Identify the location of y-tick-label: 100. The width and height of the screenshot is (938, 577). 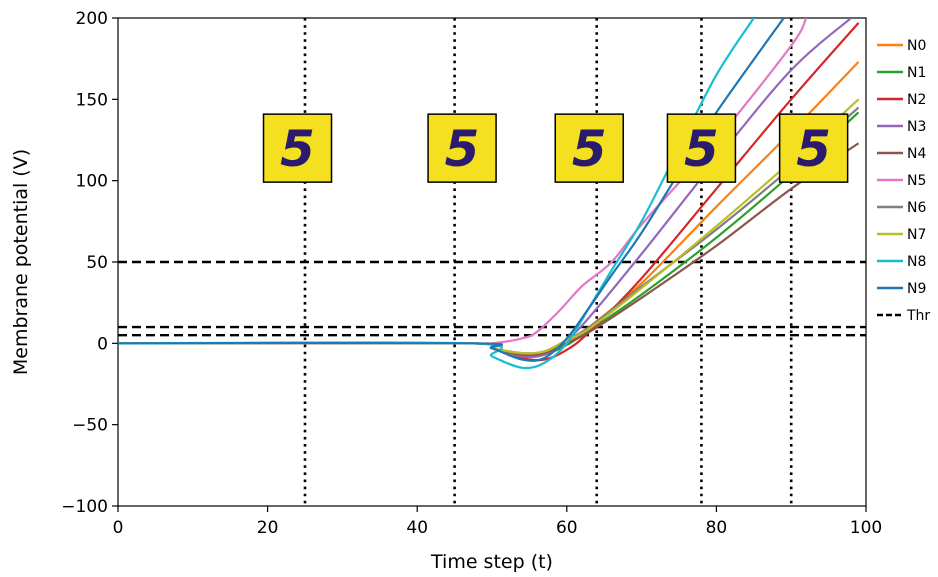
(92, 182).